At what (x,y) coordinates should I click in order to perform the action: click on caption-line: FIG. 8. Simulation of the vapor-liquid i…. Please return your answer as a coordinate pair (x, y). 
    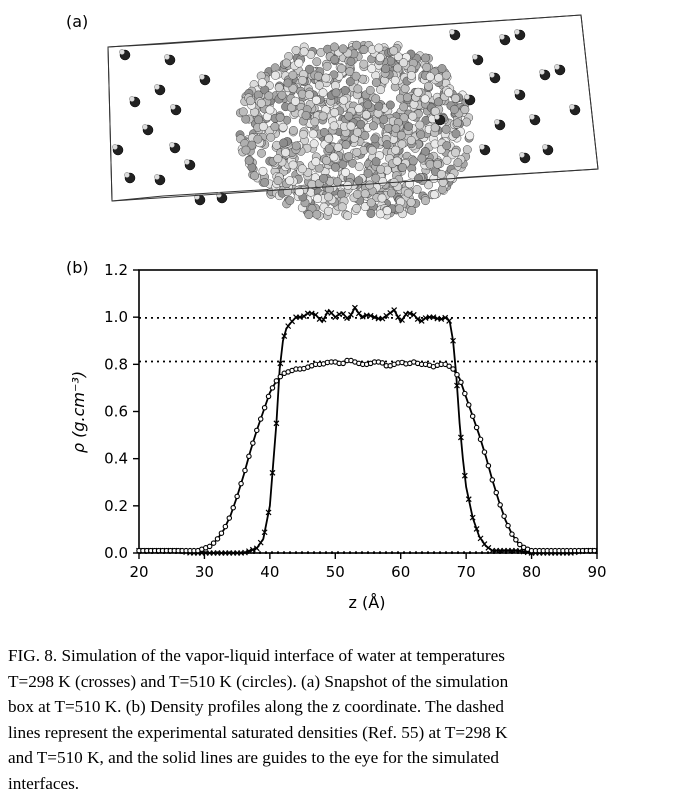
    Looking at the image, I should click on (256, 655).